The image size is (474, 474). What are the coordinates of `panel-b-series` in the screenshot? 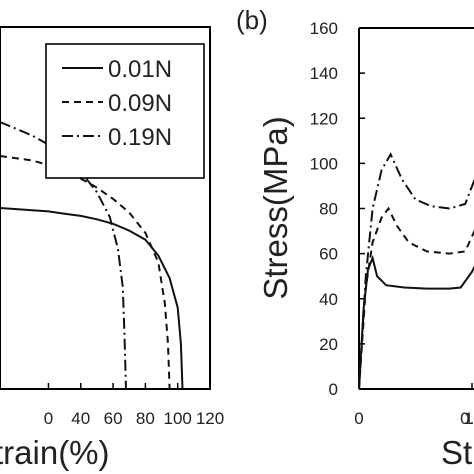 It's located at (416, 271).